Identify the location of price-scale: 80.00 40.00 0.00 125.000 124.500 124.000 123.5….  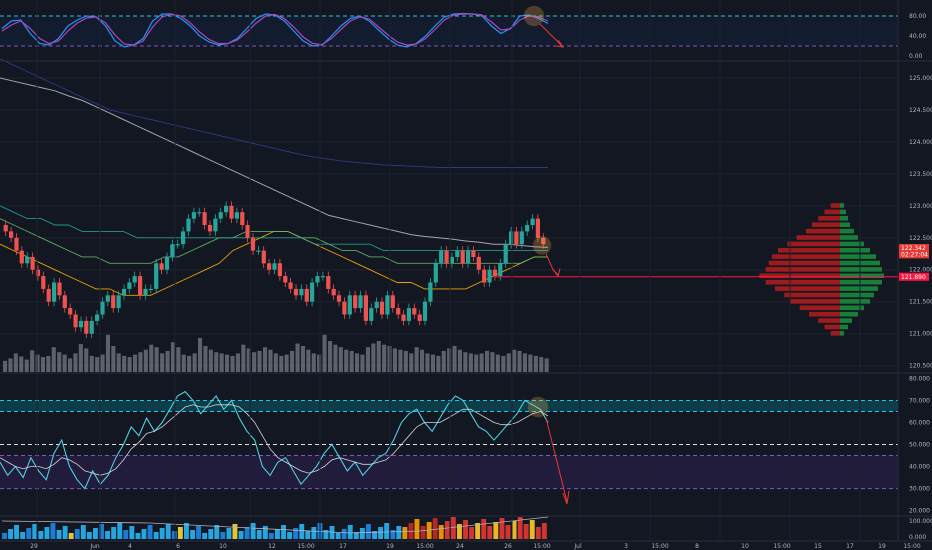
(920, 277).